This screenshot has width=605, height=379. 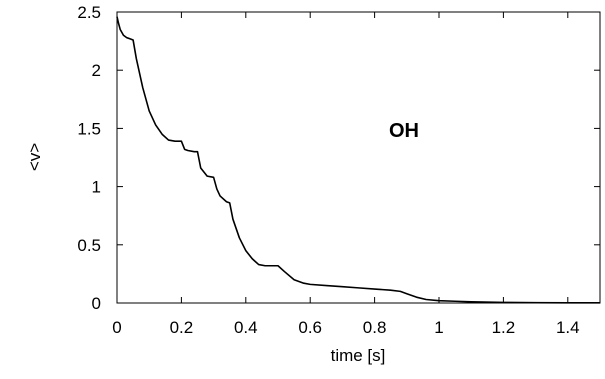 What do you see at coordinates (438, 327) in the screenshot?
I see `x-tick-label: 1` at bounding box center [438, 327].